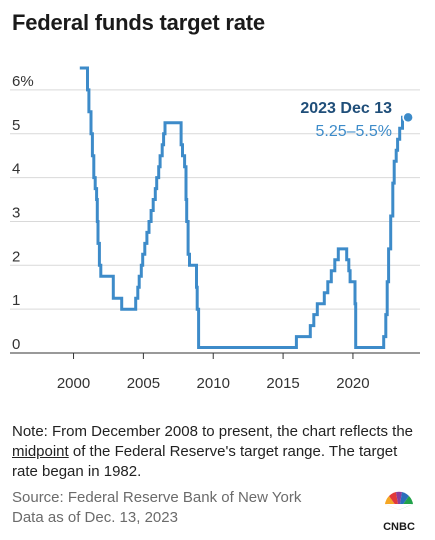 This screenshot has width=435, height=540. Describe the element at coordinates (357, 120) in the screenshot. I see `annotation: 2023 Dec 13 5.25–5.5%` at that location.